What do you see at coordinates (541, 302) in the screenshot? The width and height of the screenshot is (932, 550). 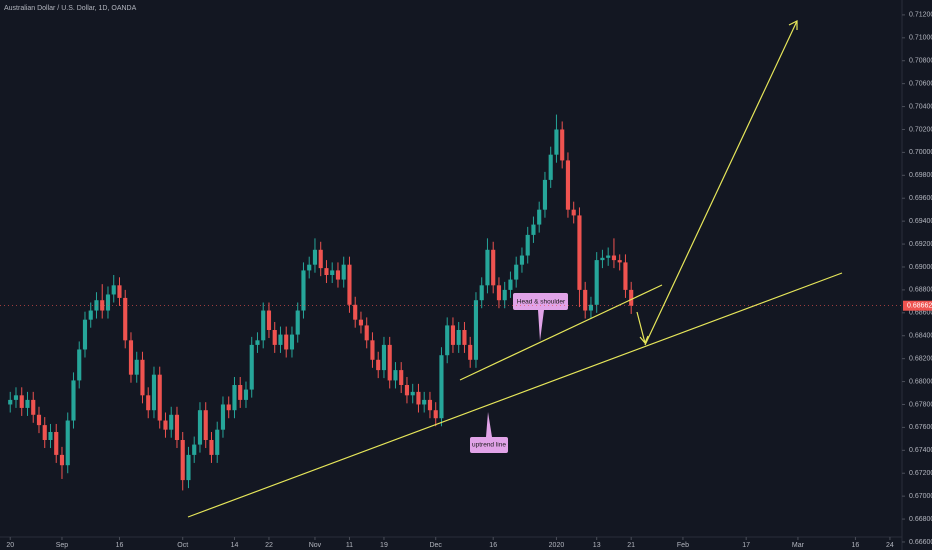 I see `annotation: Head & shoulder` at bounding box center [541, 302].